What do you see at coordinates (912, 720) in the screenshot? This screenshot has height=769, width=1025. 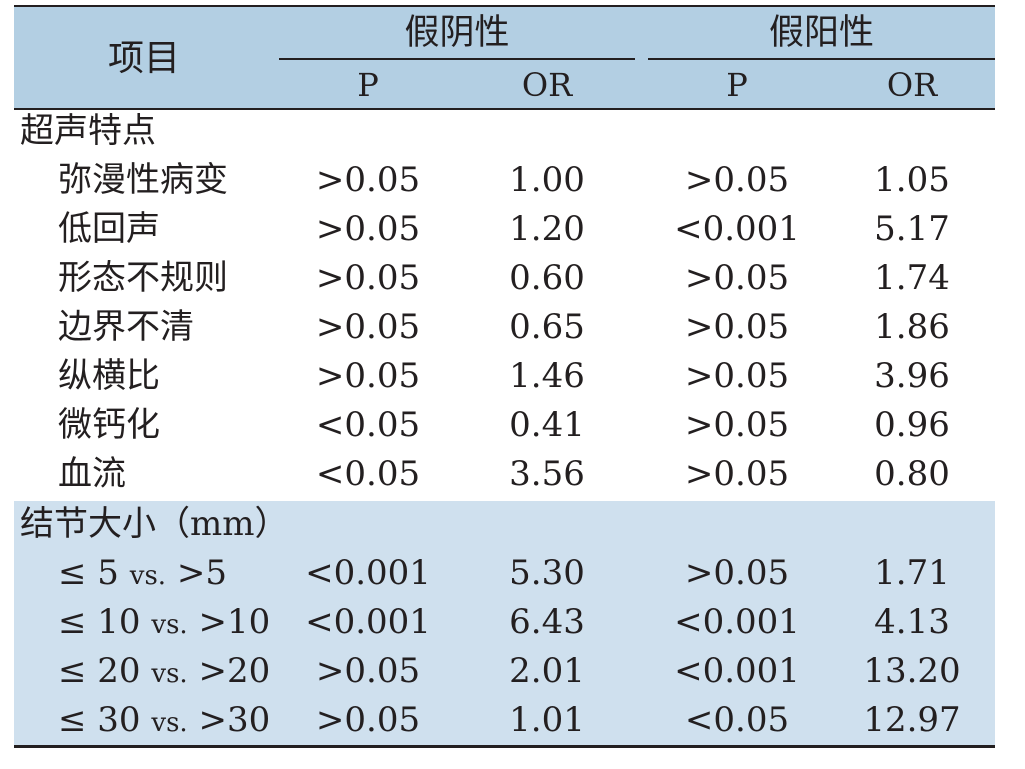 I see `fp-or-value: 12.97` at bounding box center [912, 720].